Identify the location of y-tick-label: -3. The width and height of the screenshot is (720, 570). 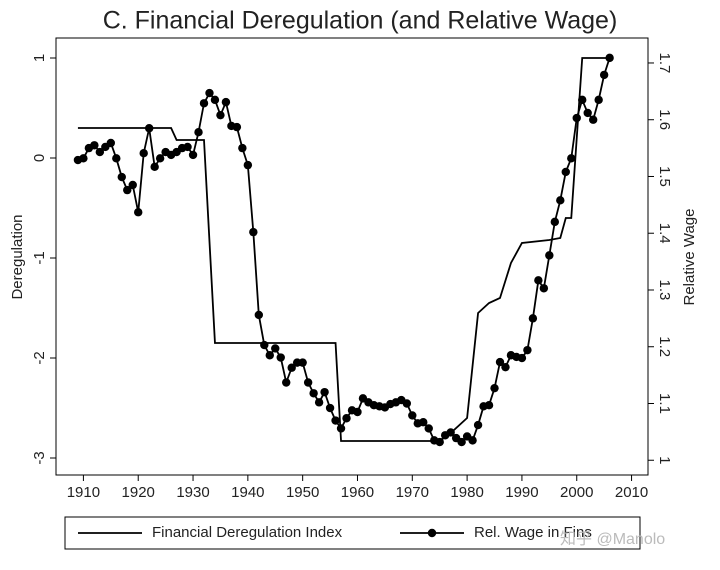
(39, 457).